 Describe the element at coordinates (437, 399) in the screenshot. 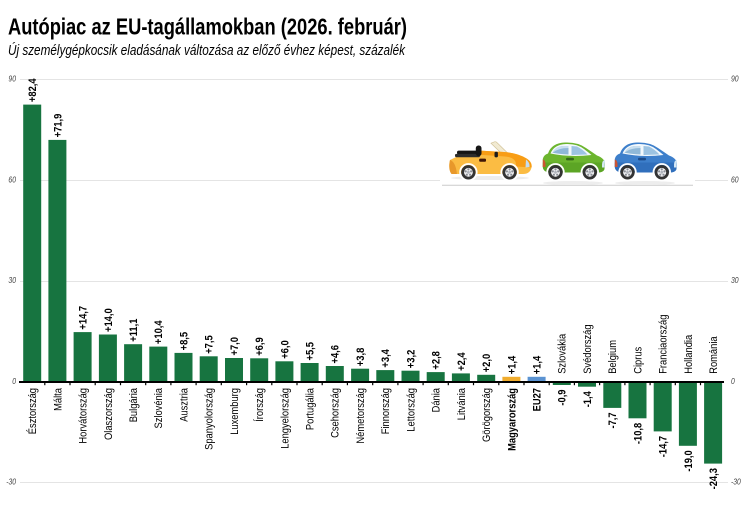

I see `svg-text: Dánia` at that location.